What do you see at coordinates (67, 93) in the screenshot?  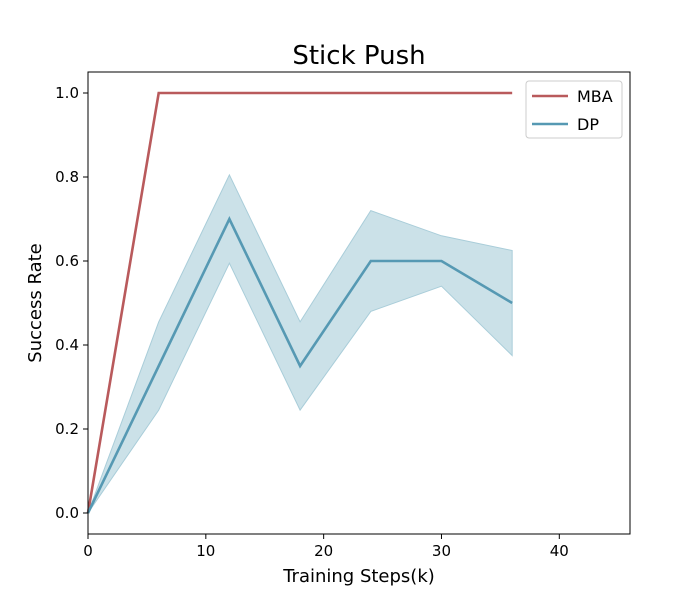 I see `y-tick-label: 1.0` at bounding box center [67, 93].